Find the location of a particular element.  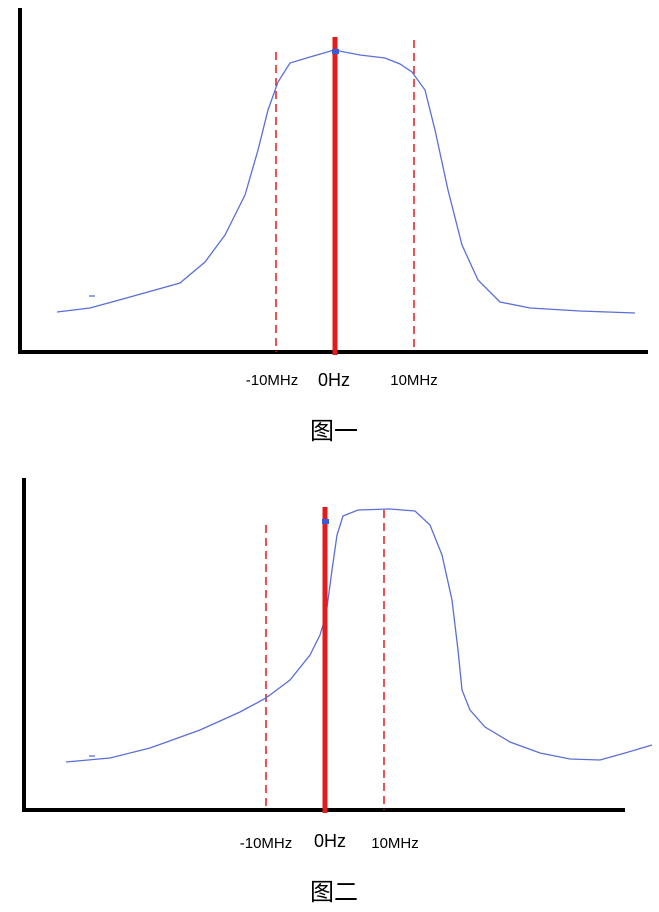

caption: 图一 is located at coordinates (334, 431).